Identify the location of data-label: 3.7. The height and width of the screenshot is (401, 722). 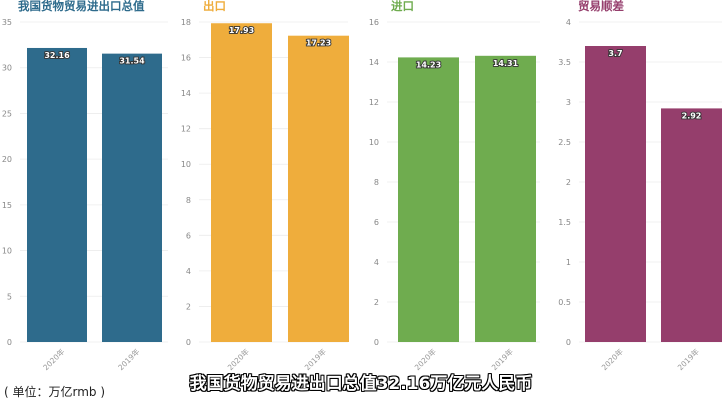
(615, 53).